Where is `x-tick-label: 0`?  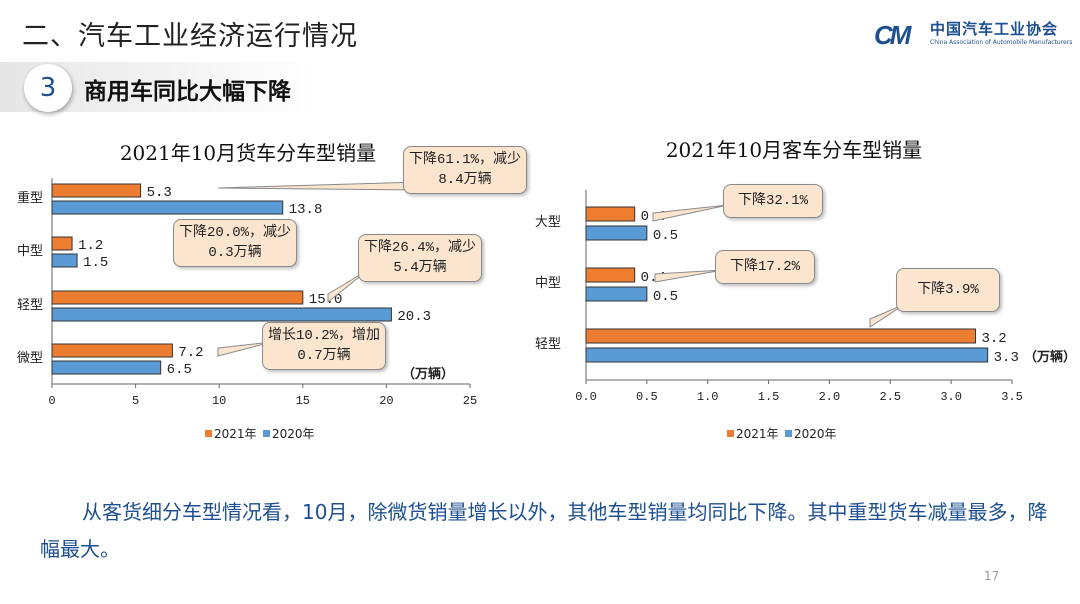
x-tick-label: 0 is located at coordinates (51, 401).